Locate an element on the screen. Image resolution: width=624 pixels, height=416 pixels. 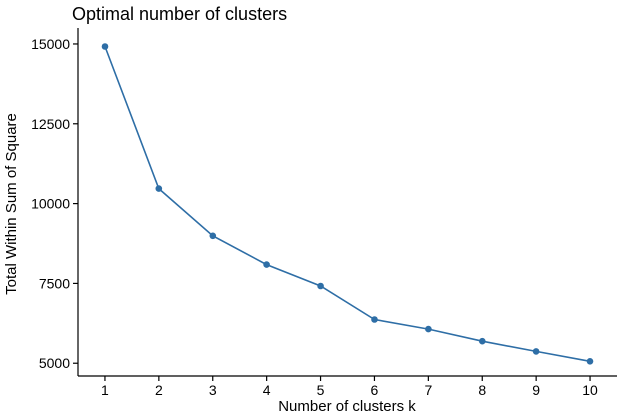
x-tick-label: 1 is located at coordinates (105, 390).